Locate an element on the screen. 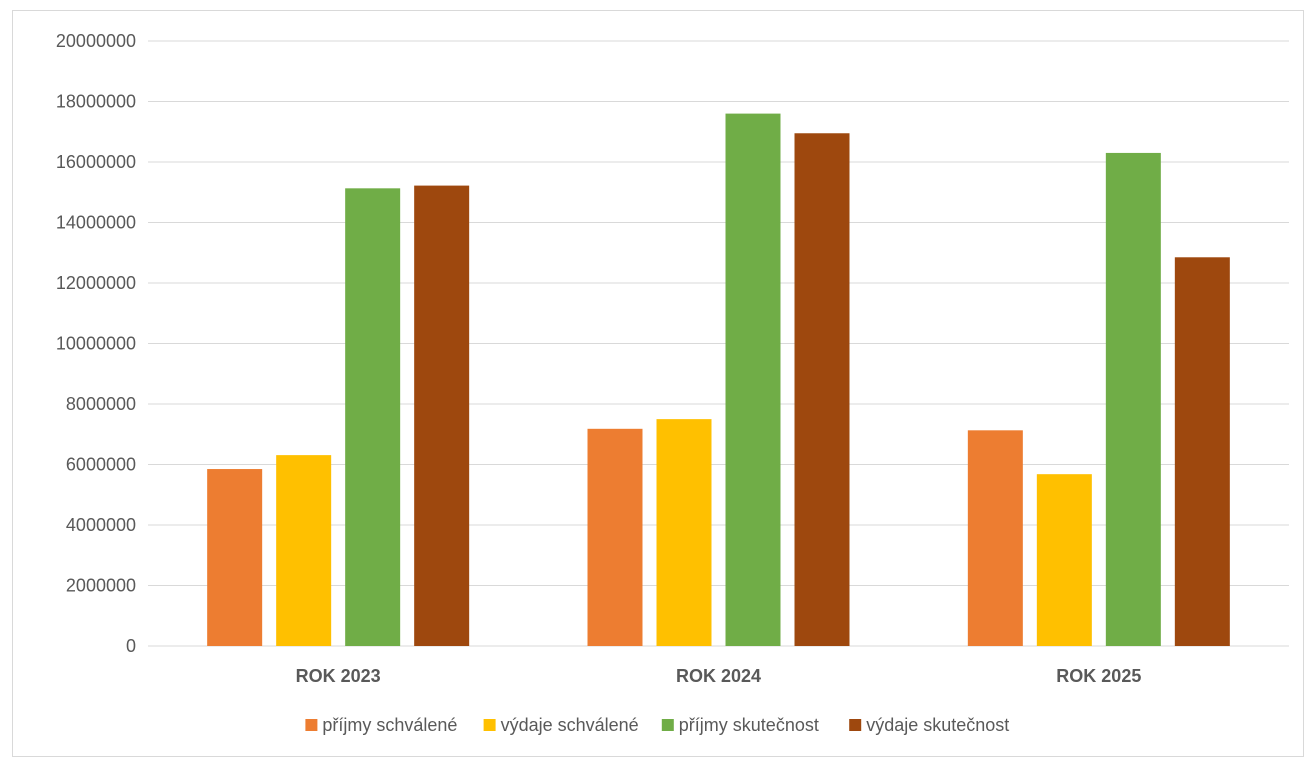 This screenshot has width=1308, height=761. bar-výdaje-schválené-ROK-2024 is located at coordinates (684, 532).